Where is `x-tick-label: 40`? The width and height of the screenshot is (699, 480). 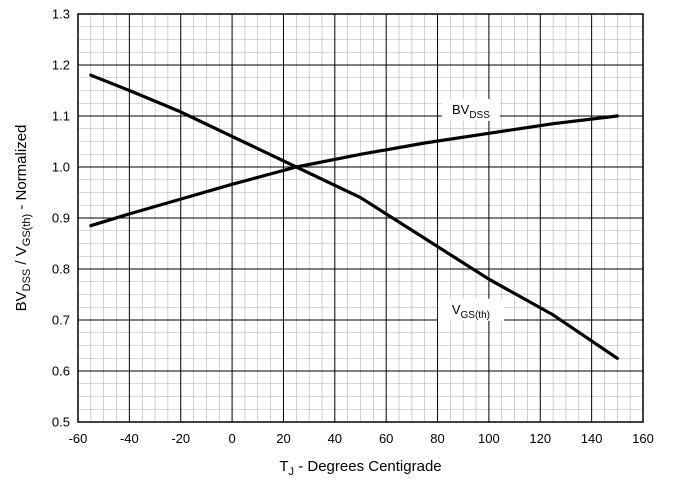
x-tick-label: 40 is located at coordinates (335, 438).